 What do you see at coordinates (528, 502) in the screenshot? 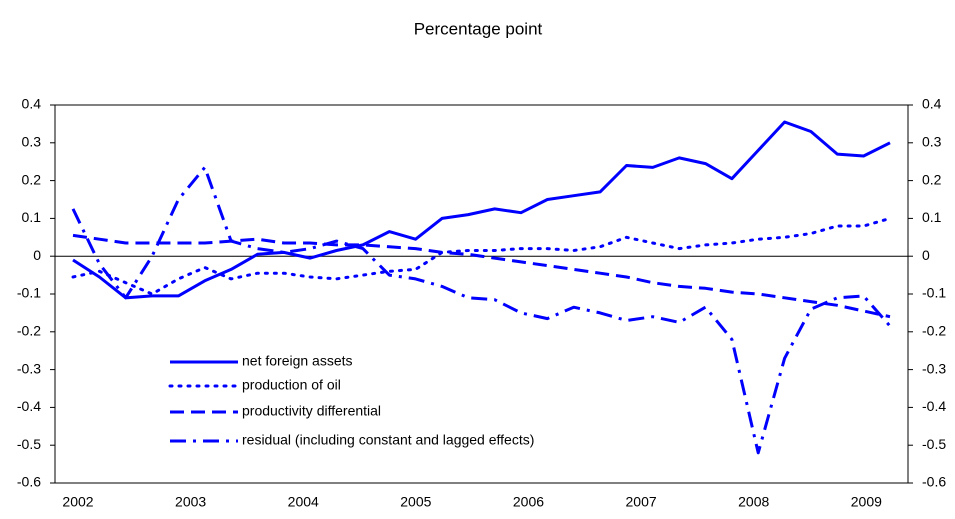
I see `x-tick-label: 2006` at bounding box center [528, 502].